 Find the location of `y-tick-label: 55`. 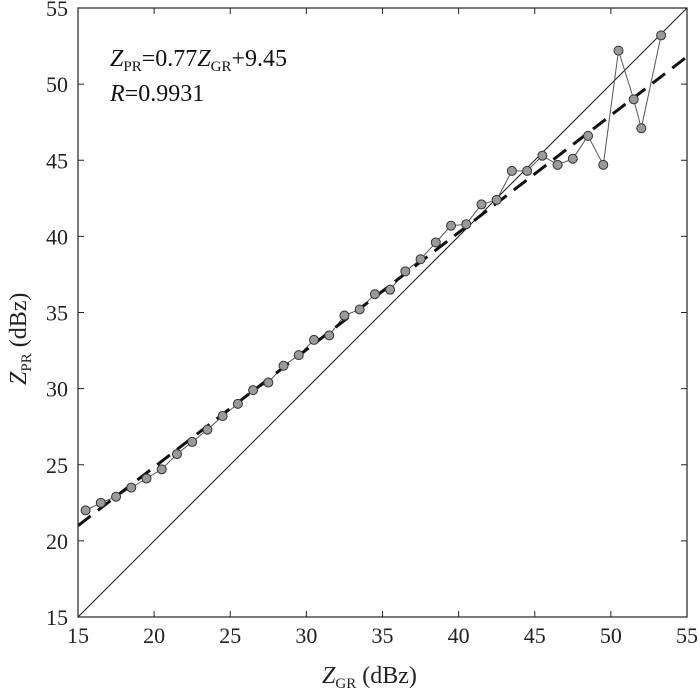

y-tick-label: 55 is located at coordinates (57, 10).